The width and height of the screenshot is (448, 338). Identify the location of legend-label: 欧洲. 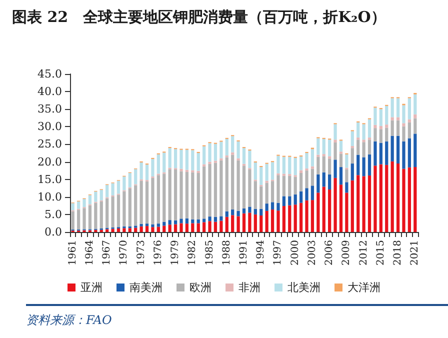
(201, 287).